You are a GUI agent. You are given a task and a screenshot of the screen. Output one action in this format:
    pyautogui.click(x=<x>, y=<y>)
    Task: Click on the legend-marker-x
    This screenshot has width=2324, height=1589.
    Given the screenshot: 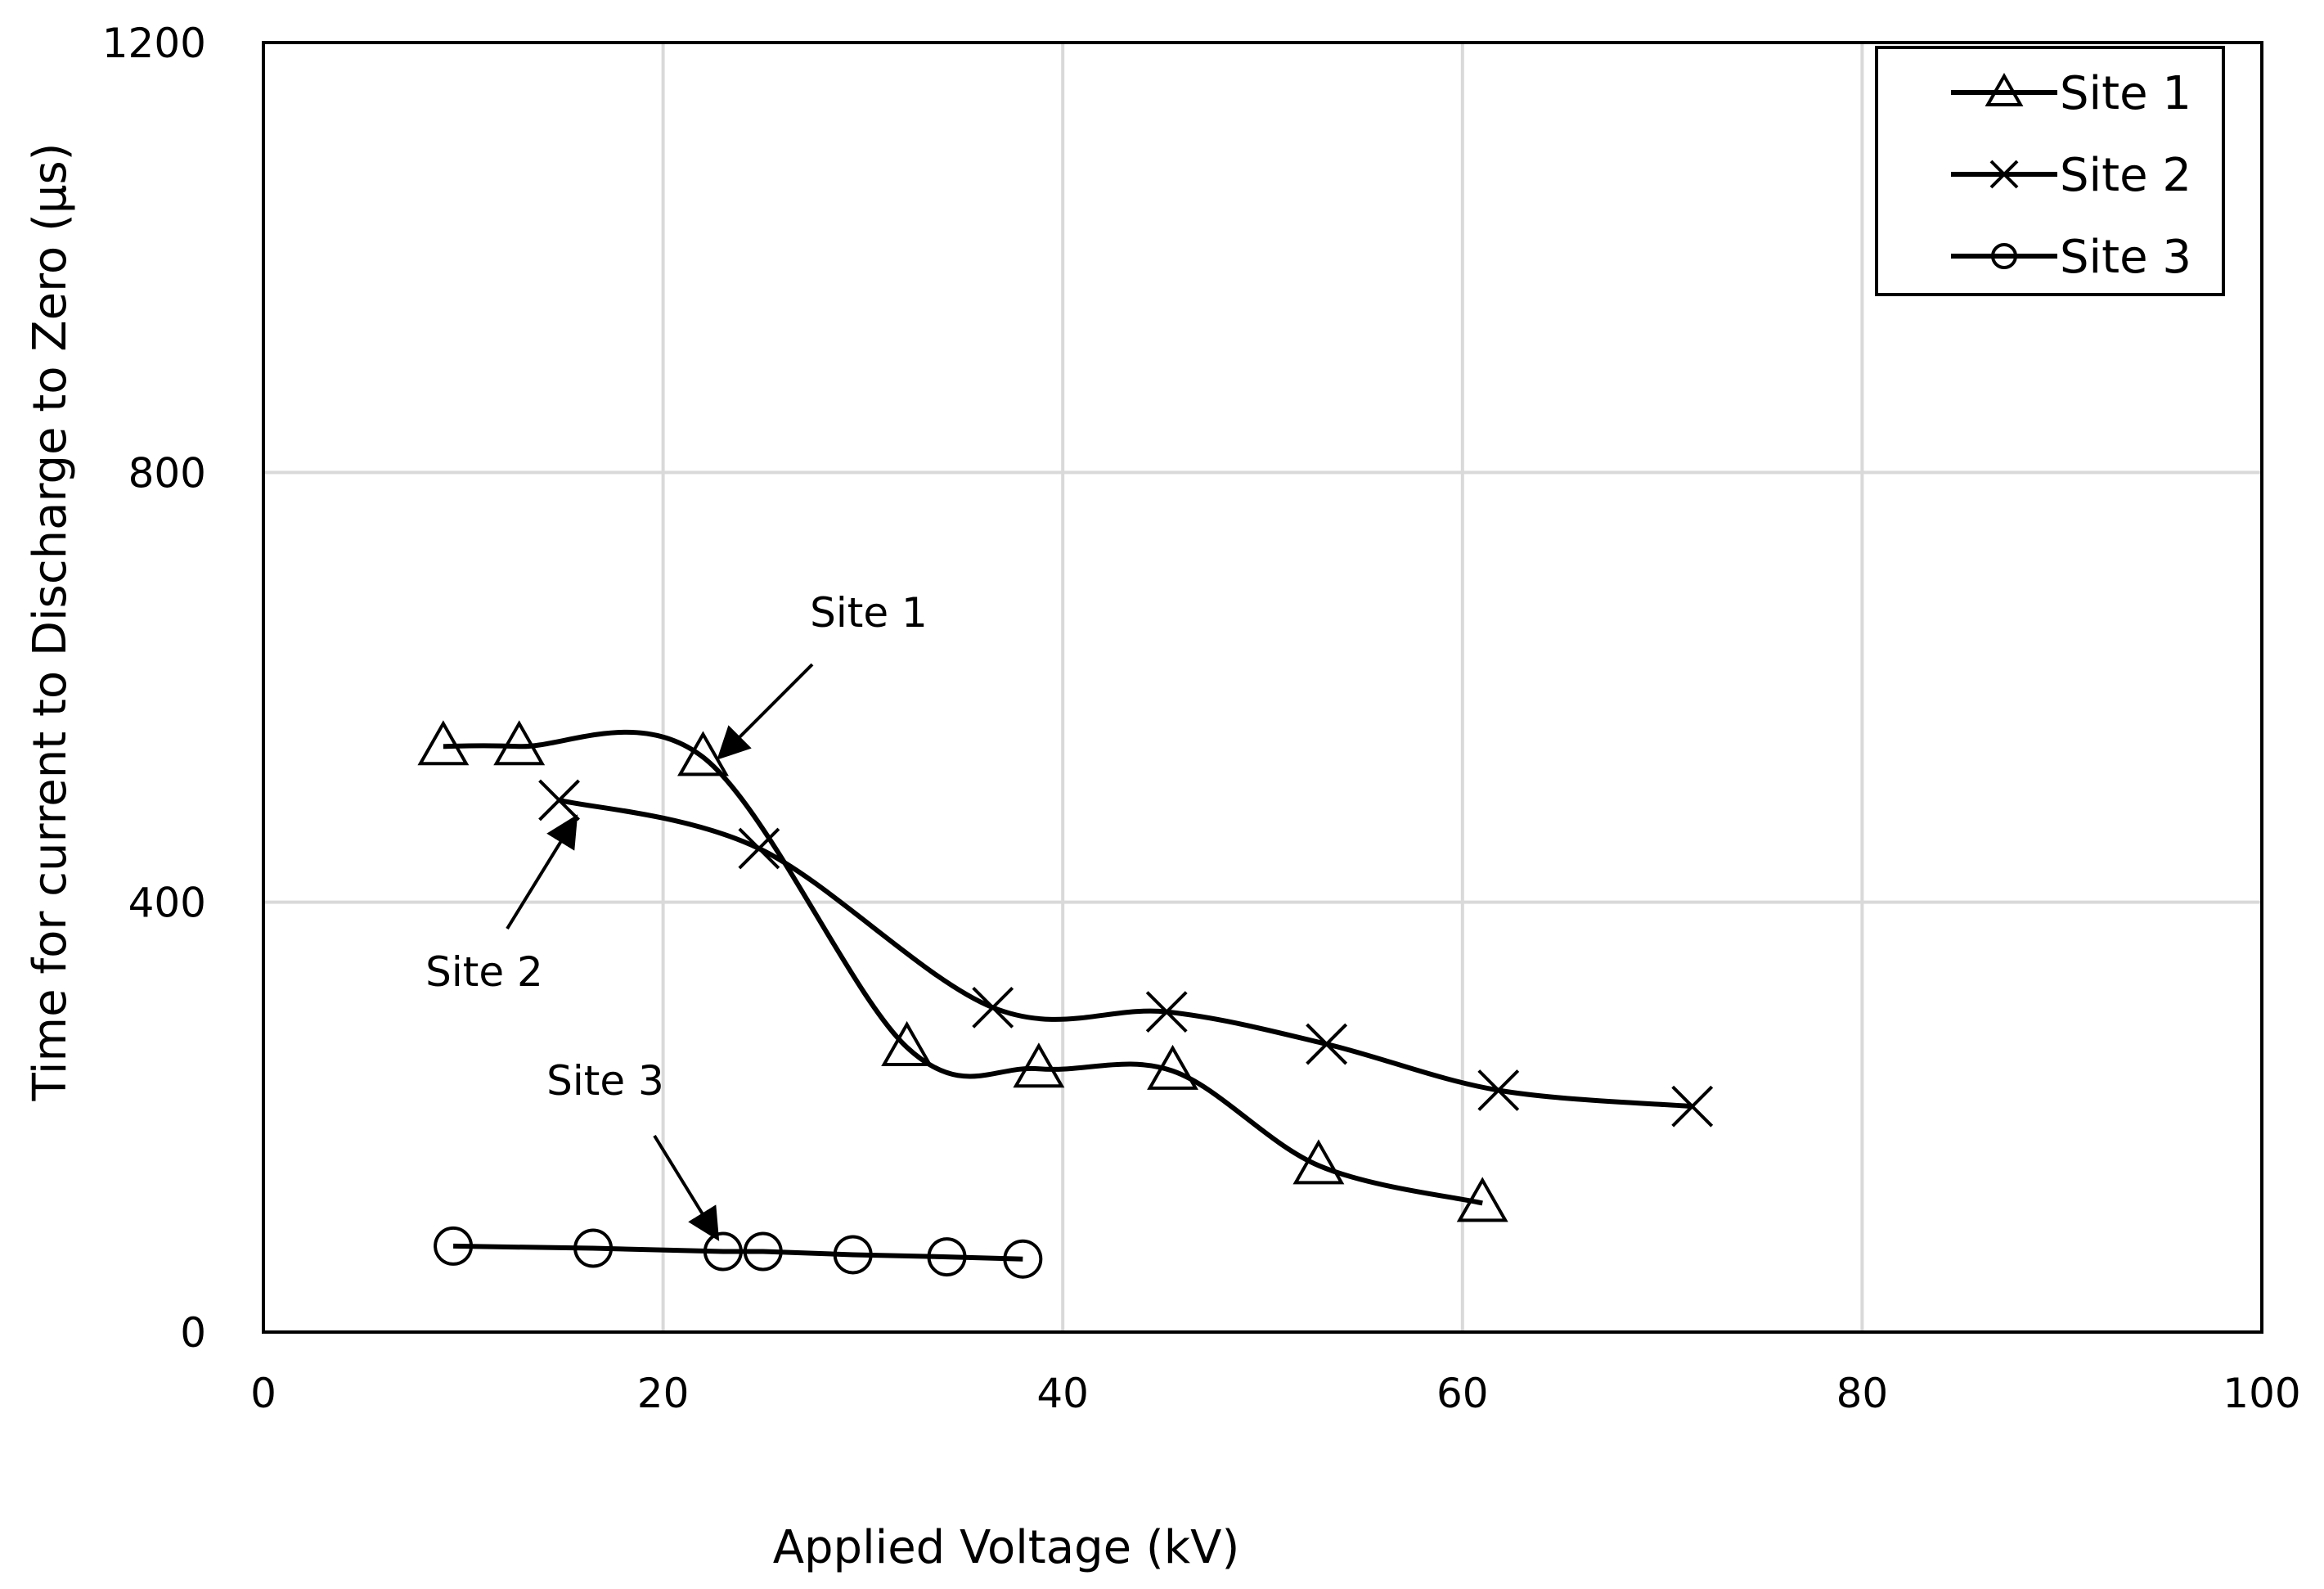 What is the action you would take?
    pyautogui.click(x=2004, y=174)
    